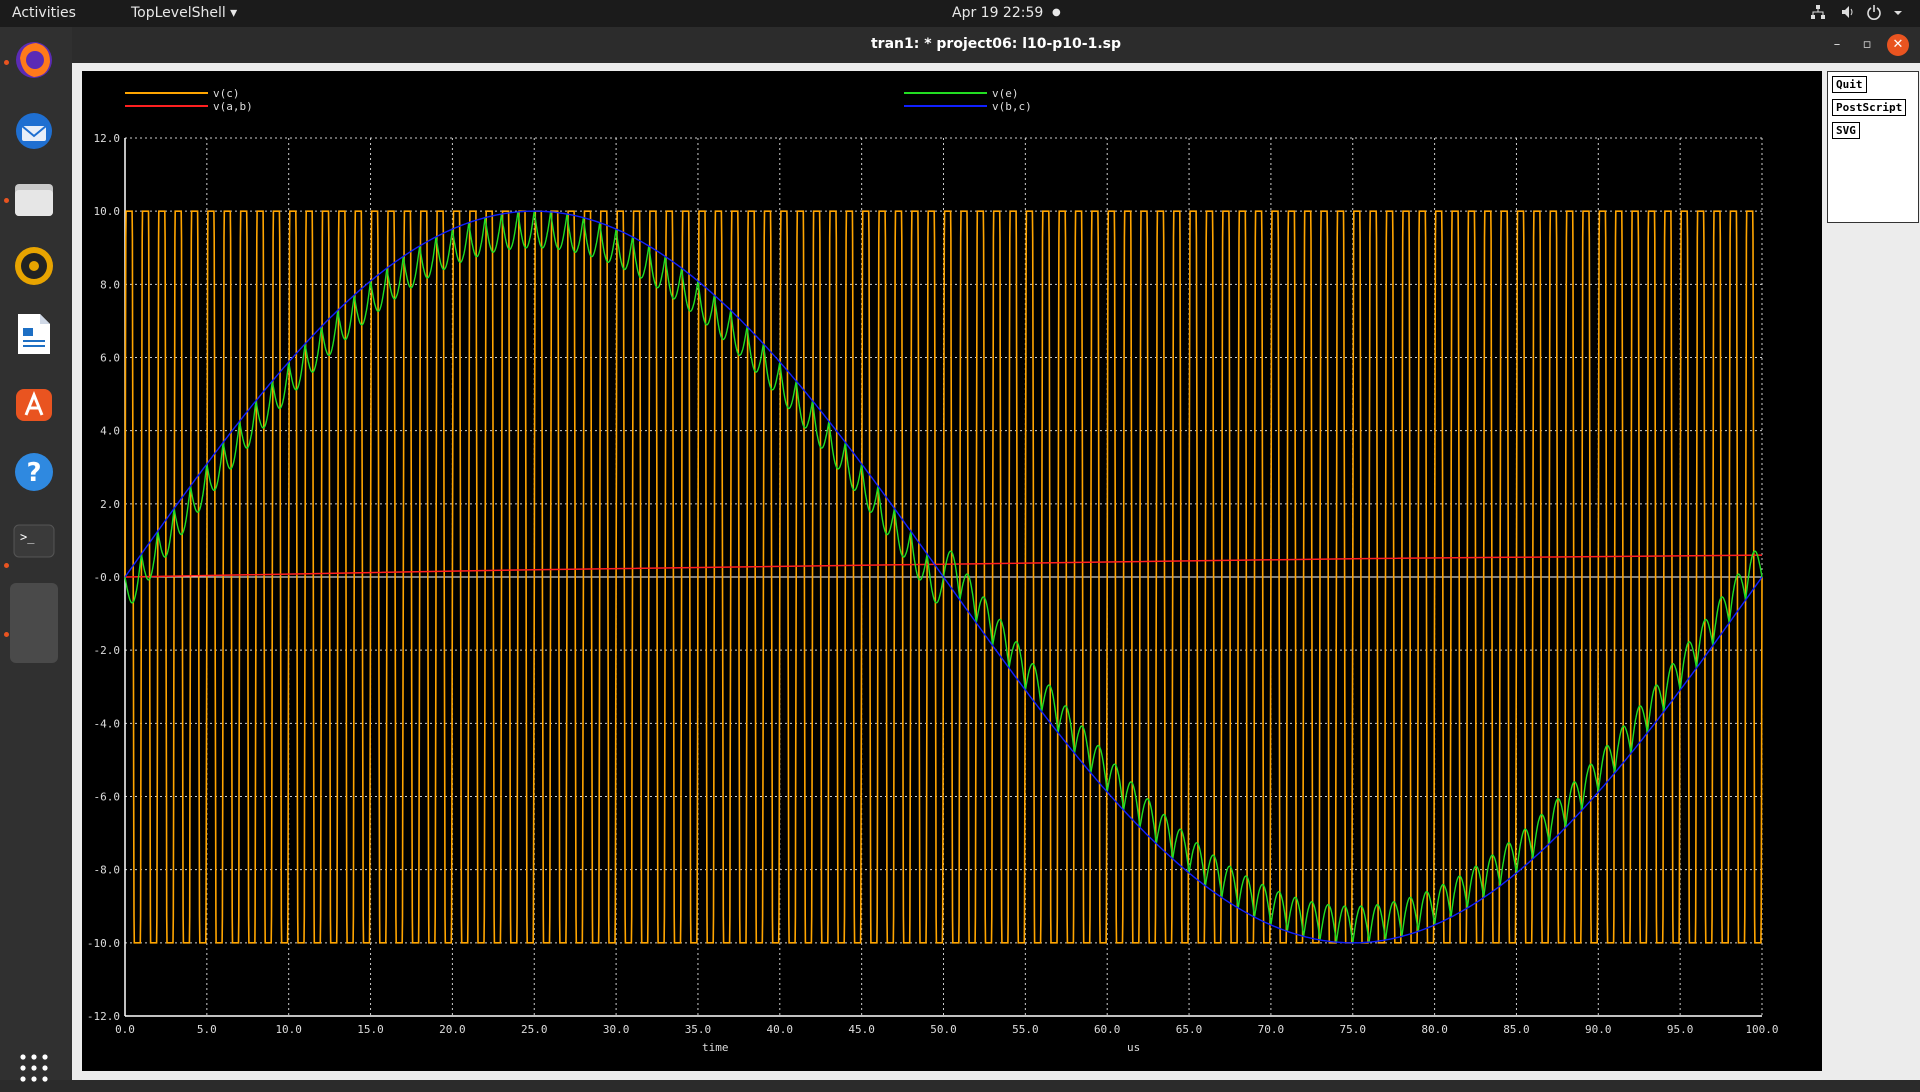 This screenshot has width=1920, height=1092. I want to click on show-apps-icon, so click(34, 1068).